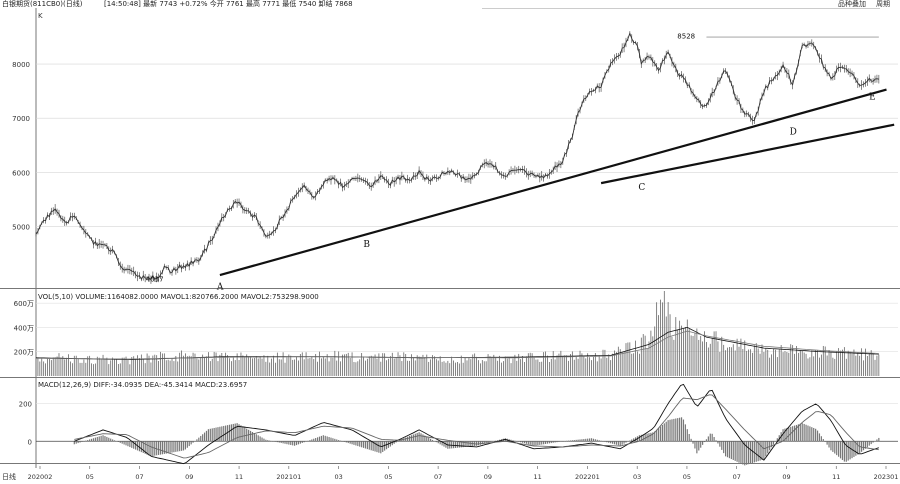 This screenshot has width=900, height=484. Describe the element at coordinates (220, 288) in the screenshot. I see `annotation-label: A` at that location.